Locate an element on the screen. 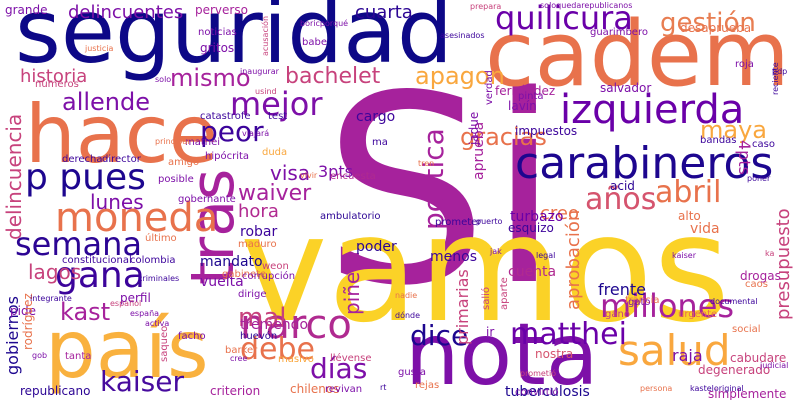 The width and height of the screenshot is (800, 400). word: bachelet is located at coordinates (333, 76).